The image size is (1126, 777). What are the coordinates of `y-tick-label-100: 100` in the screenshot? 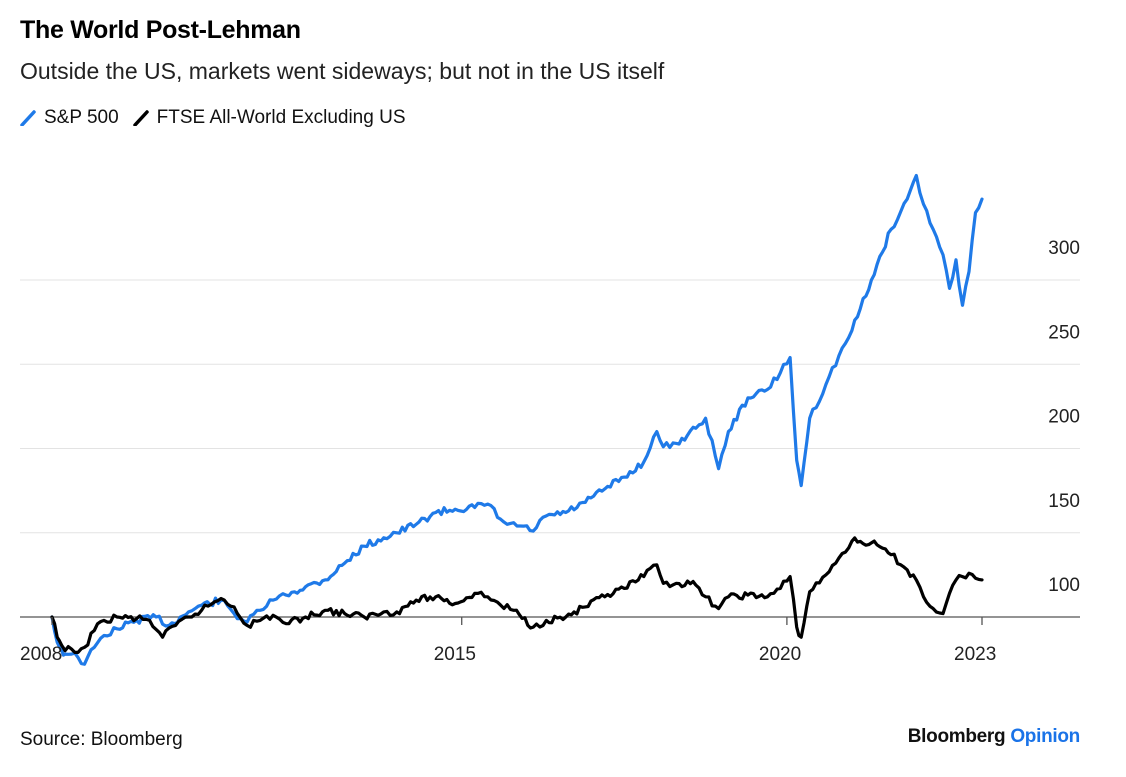 It's located at (1064, 585).